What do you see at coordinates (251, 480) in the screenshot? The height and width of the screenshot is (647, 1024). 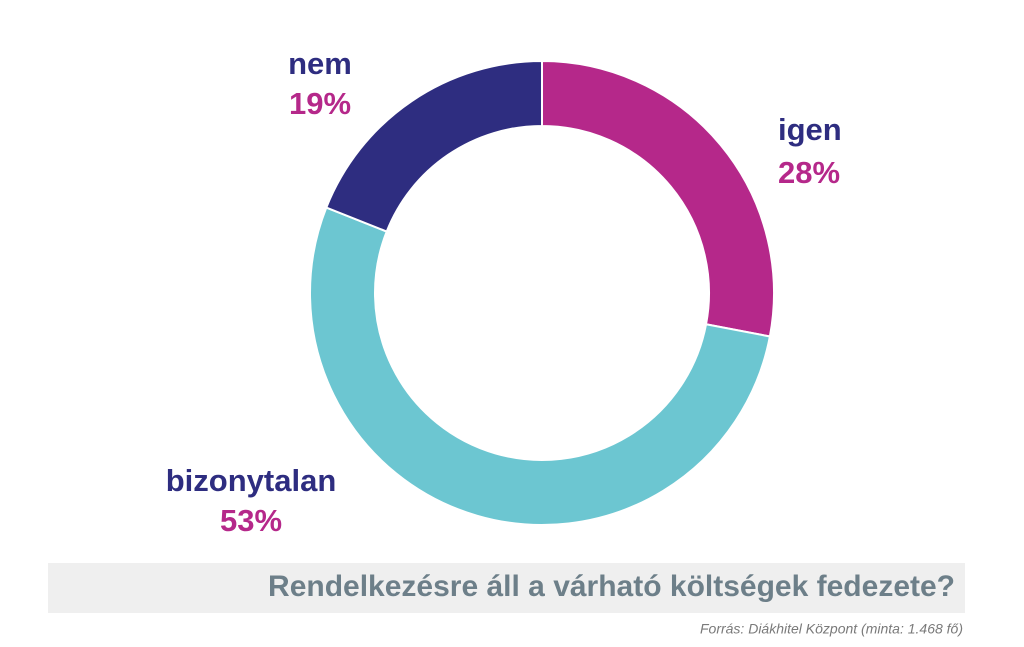 I see `label-name: bizonytalan` at bounding box center [251, 480].